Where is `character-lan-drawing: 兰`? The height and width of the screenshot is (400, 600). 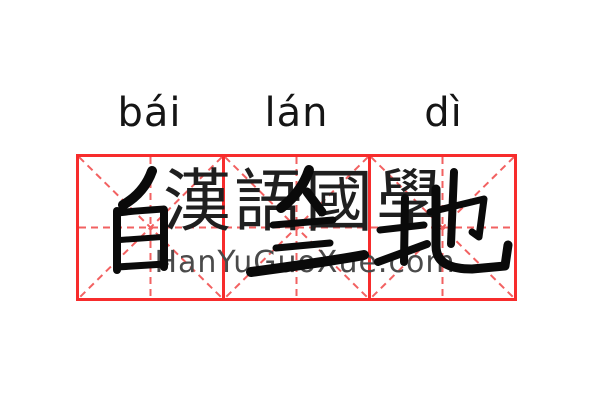 character-lan-drawing: 兰 is located at coordinates (307, 221).